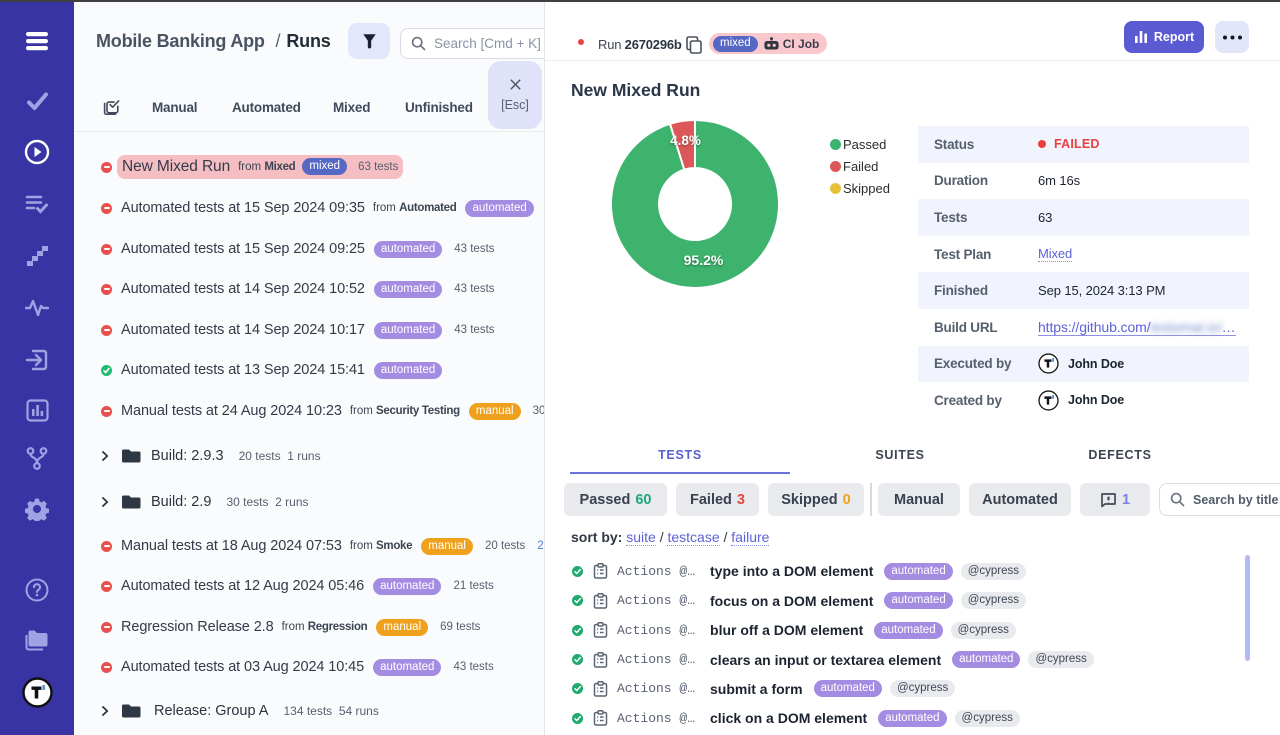  Describe the element at coordinates (685, 140) in the screenshot. I see `svg-text: 4.8%` at that location.